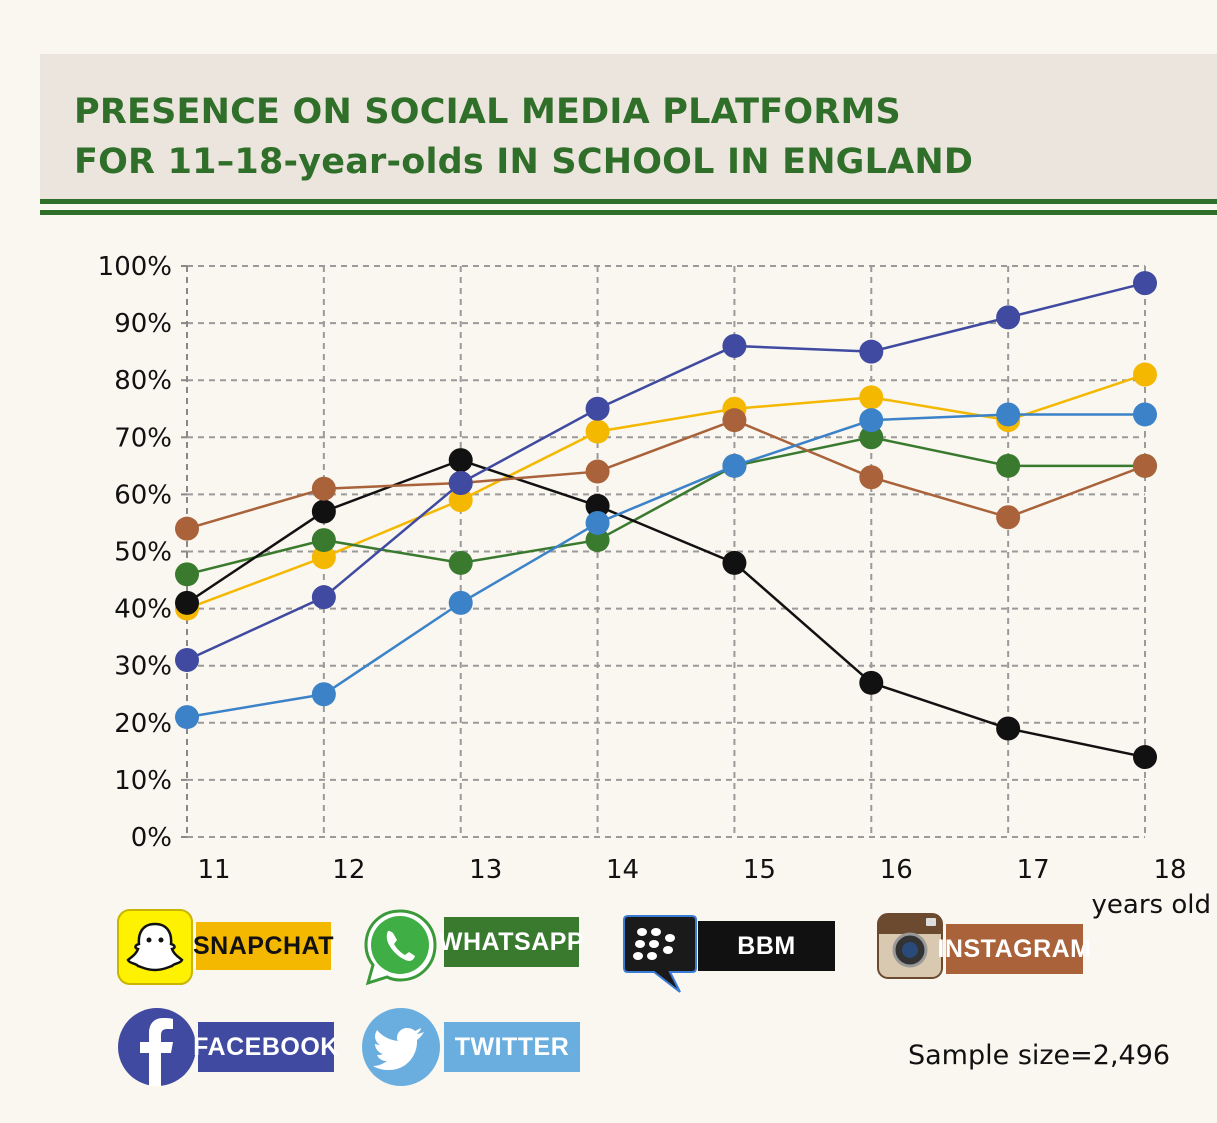 Image resolution: width=1217 pixels, height=1123 pixels. I want to click on legend-swatch-facebook: FACEBOOK, so click(265, 1047).